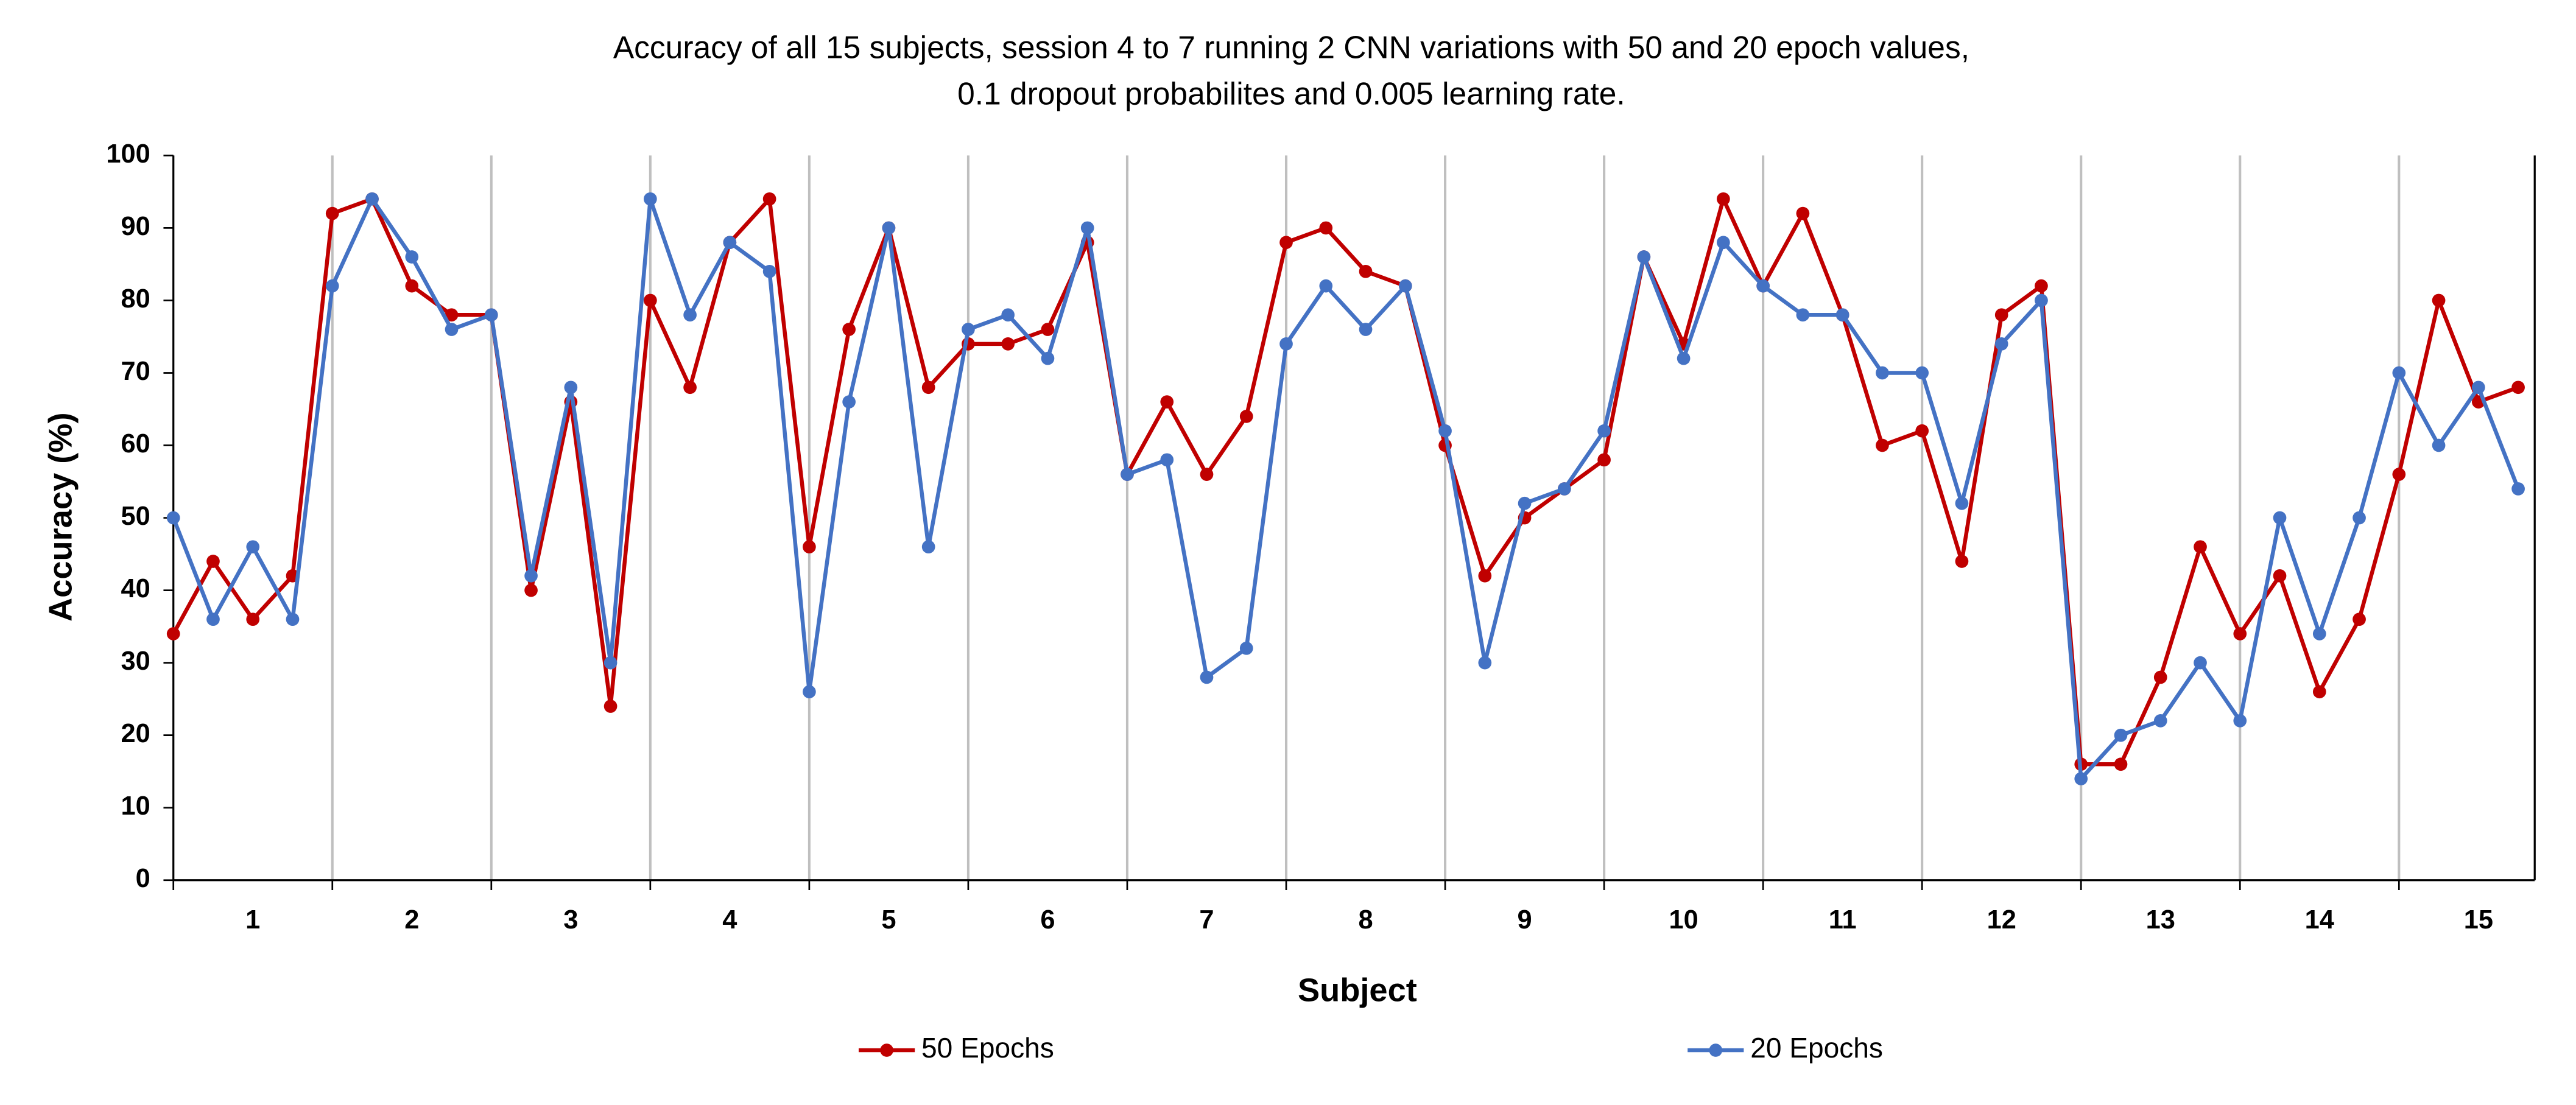  Describe the element at coordinates (135, 443) in the screenshot. I see `y-tick-label: 60` at that location.